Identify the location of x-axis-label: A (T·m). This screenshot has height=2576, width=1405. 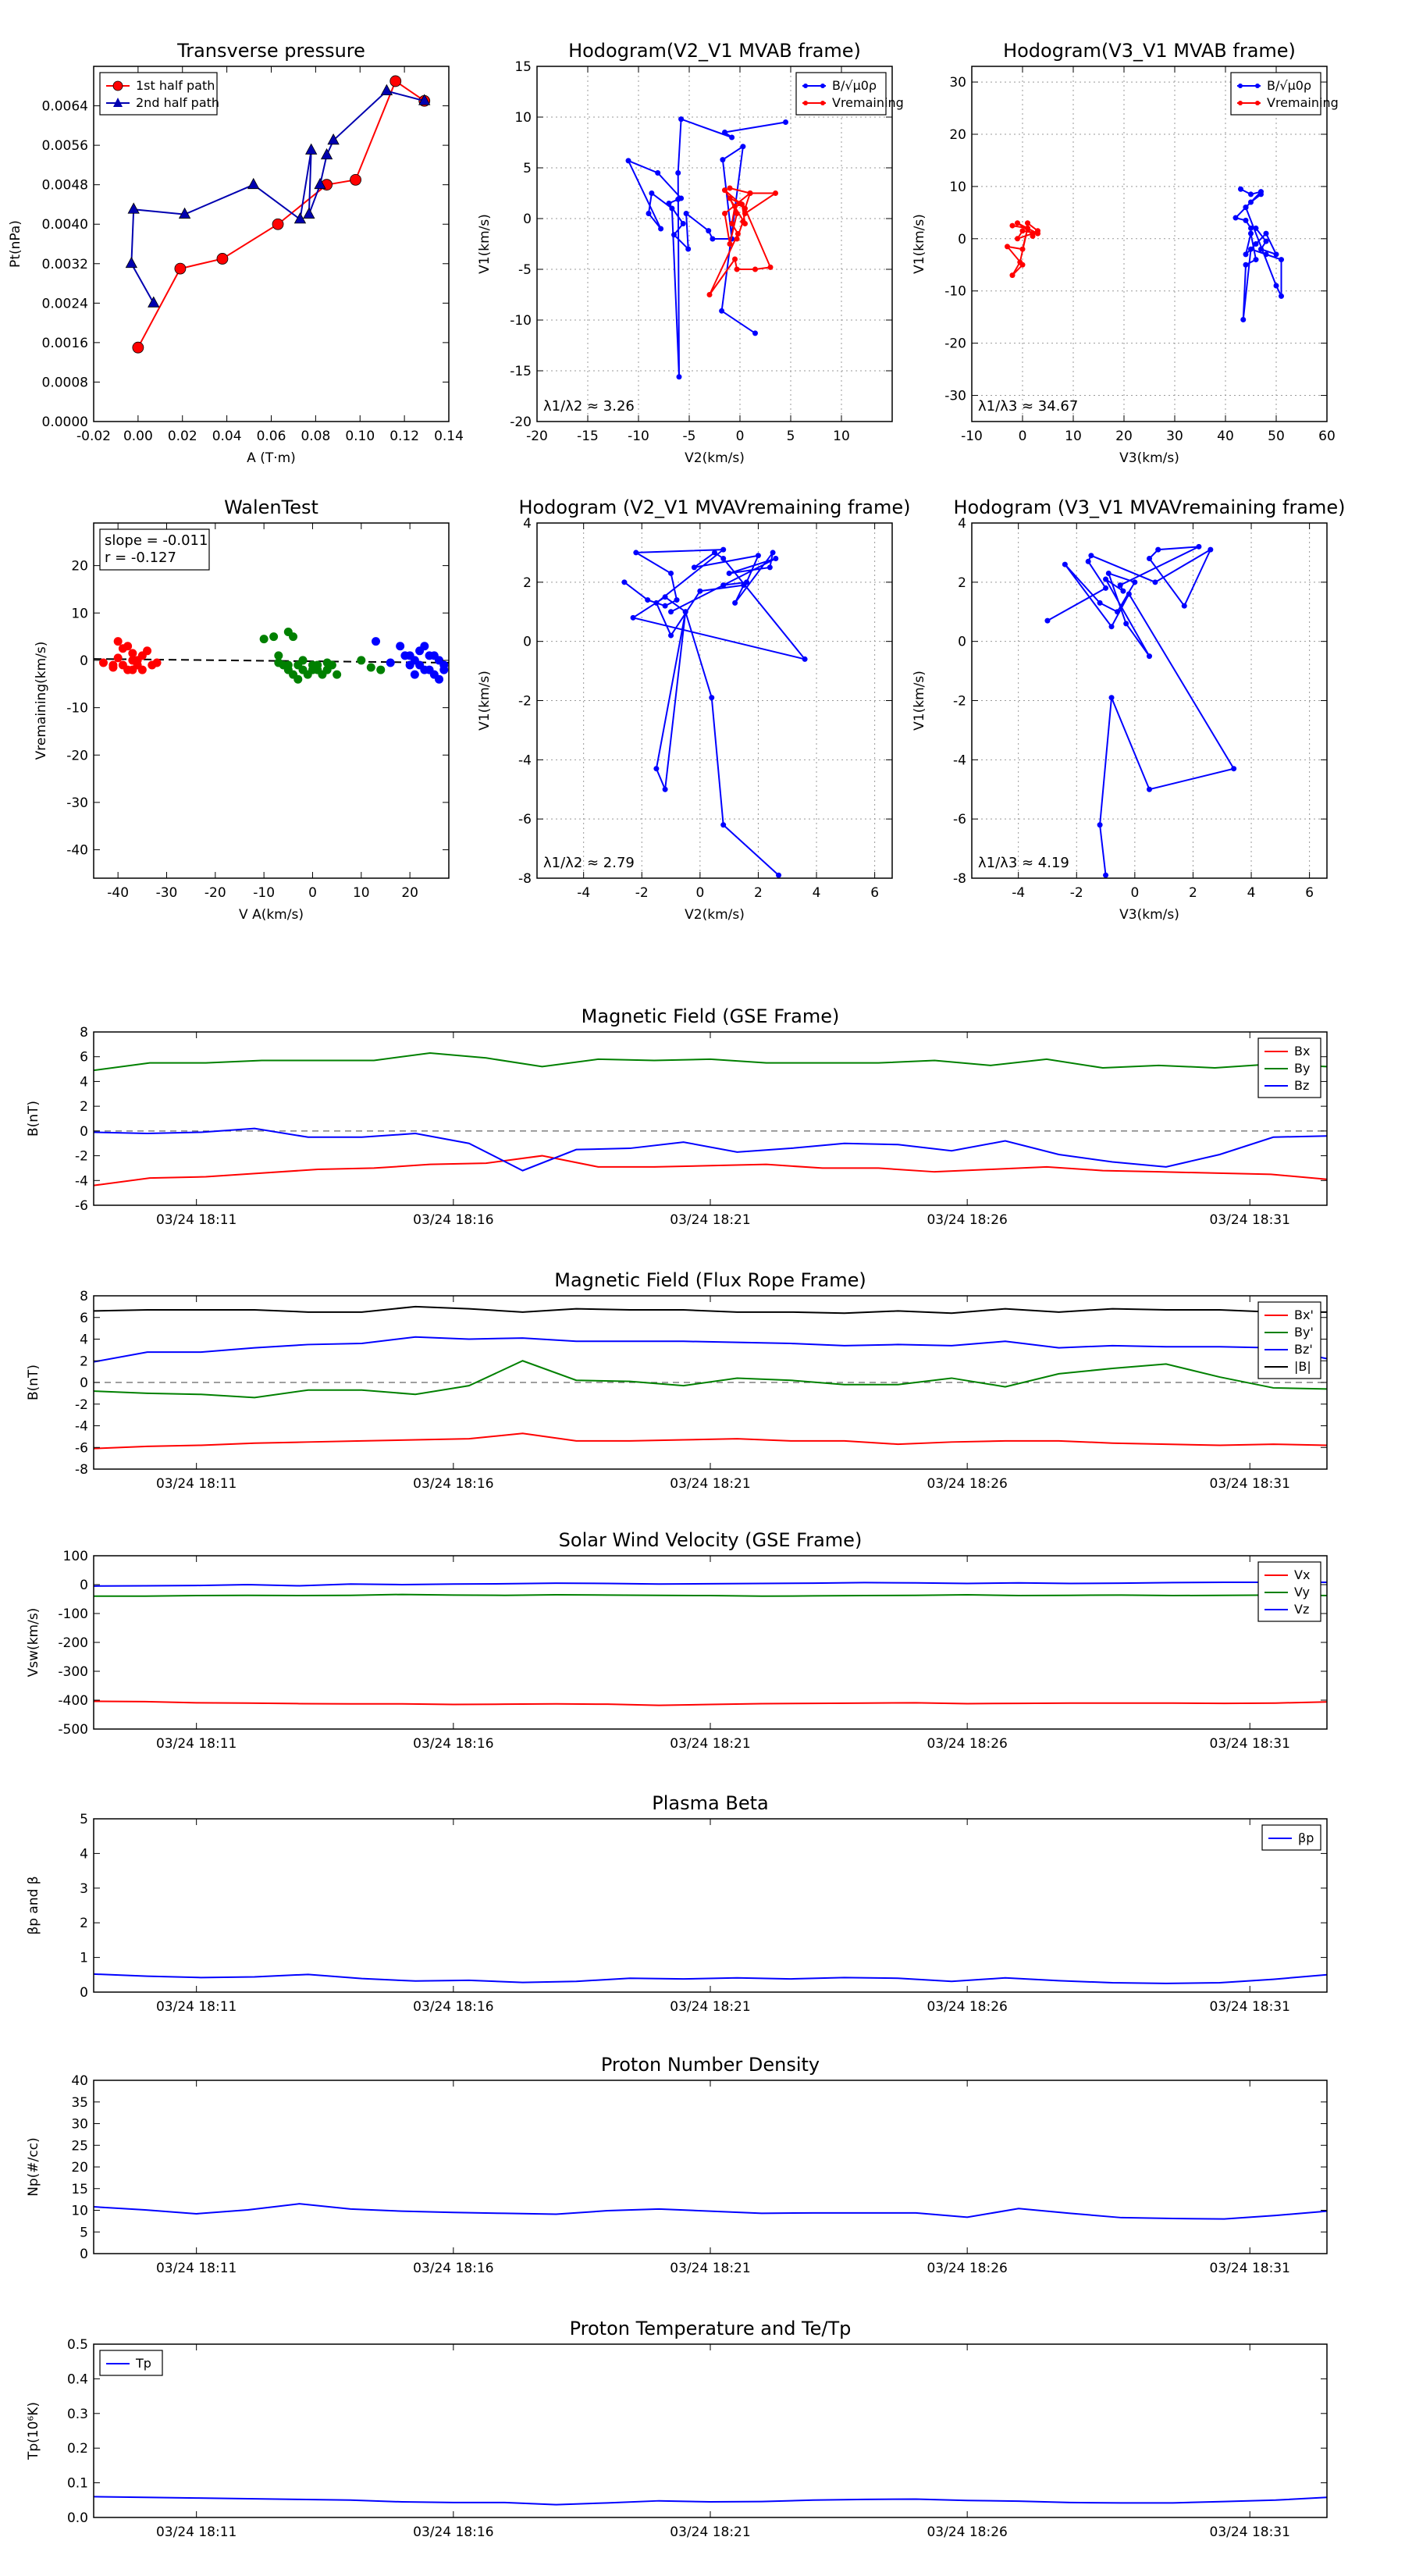
(271, 458).